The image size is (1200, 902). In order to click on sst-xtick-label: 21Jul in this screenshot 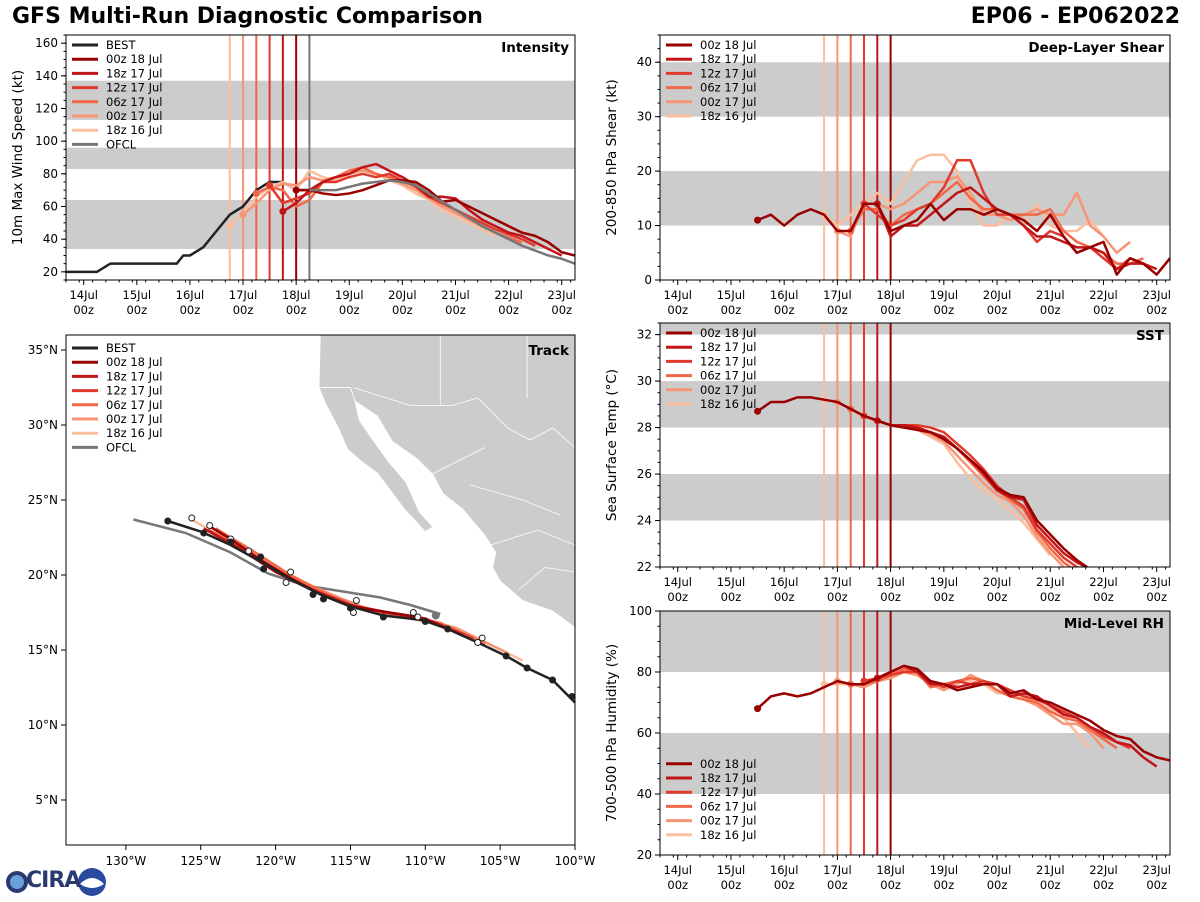, I will do `click(1050, 582)`.